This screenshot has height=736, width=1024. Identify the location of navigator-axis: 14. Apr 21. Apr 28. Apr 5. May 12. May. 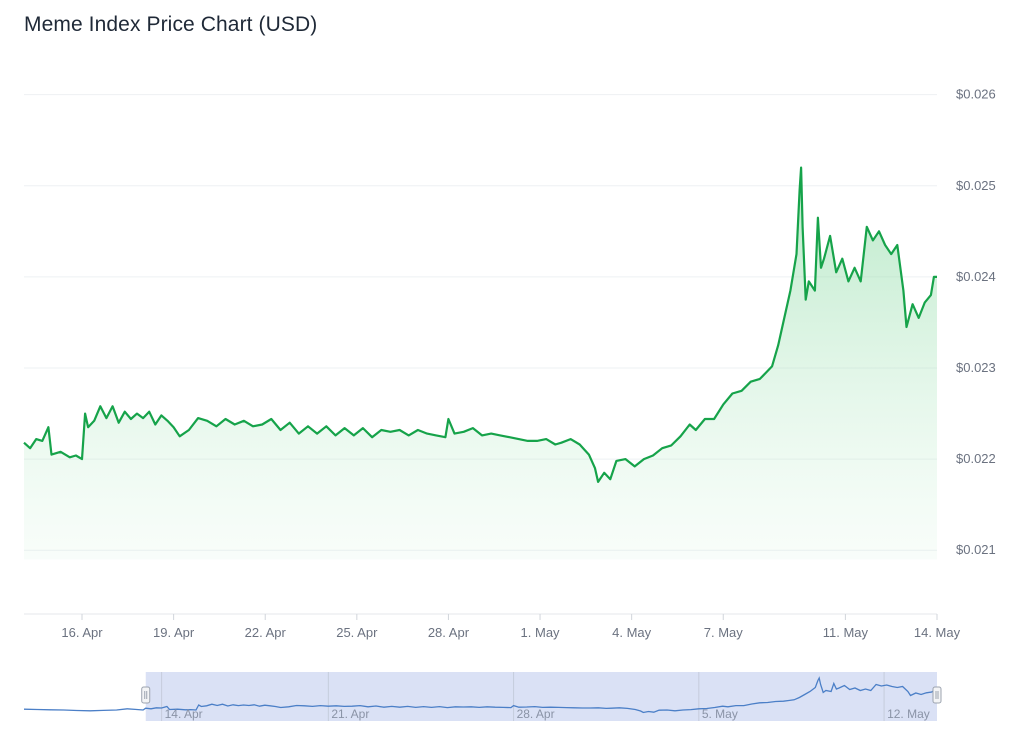
(547, 714).